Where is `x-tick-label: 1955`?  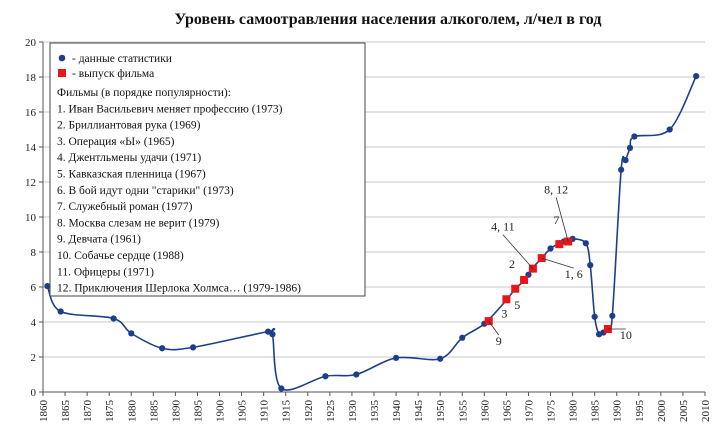
x-tick-label: 1955 is located at coordinates (463, 411).